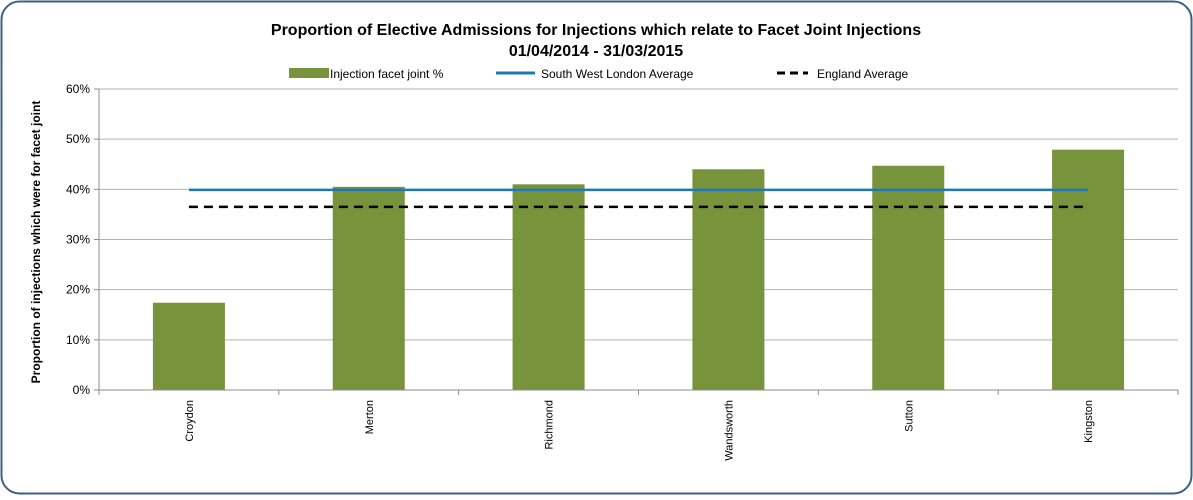 The height and width of the screenshot is (500, 1193). I want to click on bar-kingston, so click(1088, 269).